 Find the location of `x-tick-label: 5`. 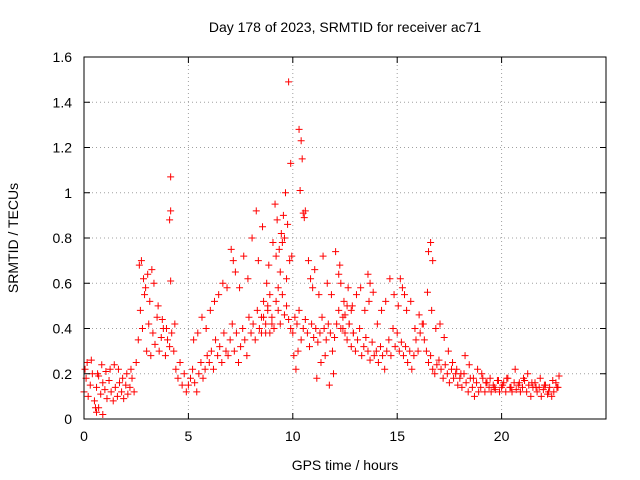

x-tick-label: 5 is located at coordinates (189, 436).